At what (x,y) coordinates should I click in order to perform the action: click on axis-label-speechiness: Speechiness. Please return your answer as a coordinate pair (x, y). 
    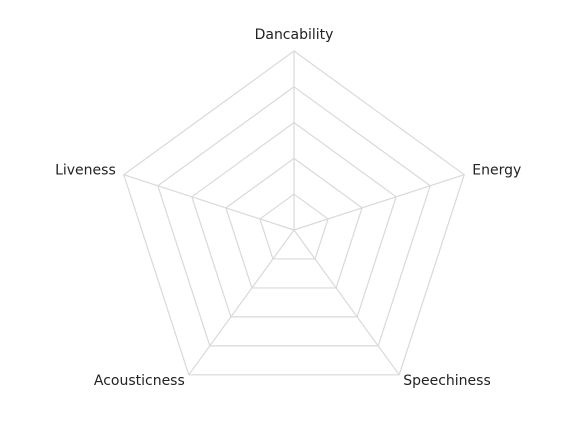
    Looking at the image, I should click on (447, 381).